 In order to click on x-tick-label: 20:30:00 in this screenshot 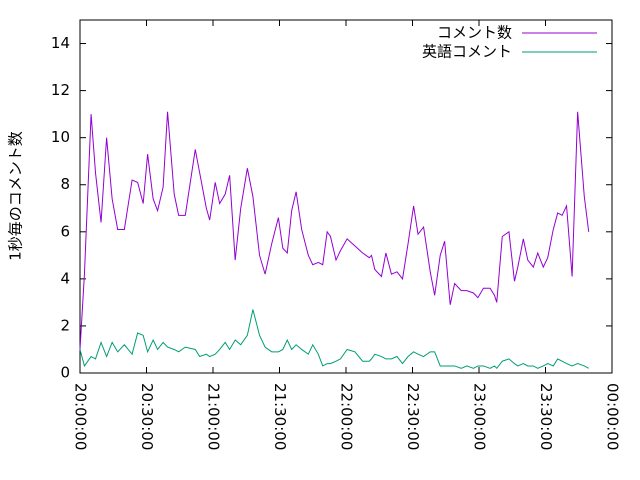, I will do `click(147, 416)`.